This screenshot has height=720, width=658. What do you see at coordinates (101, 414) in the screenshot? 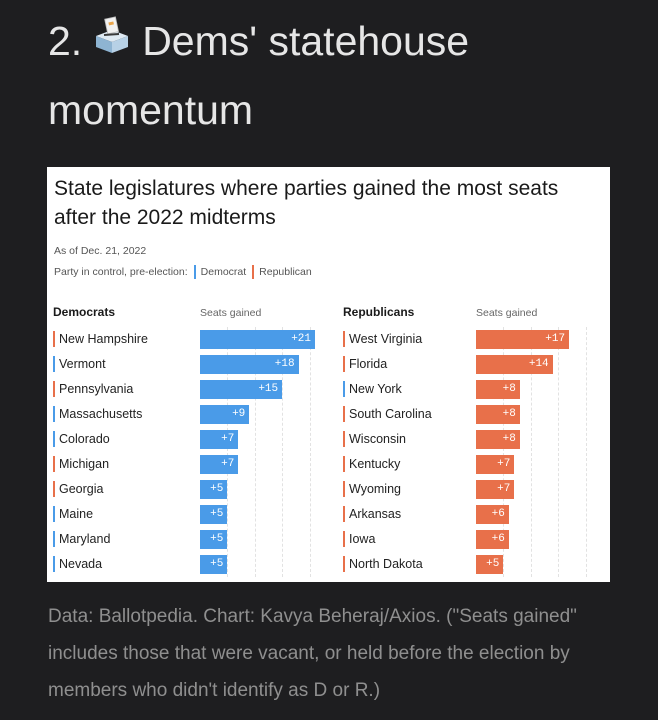
I see `state-label: Massachusetts` at bounding box center [101, 414].